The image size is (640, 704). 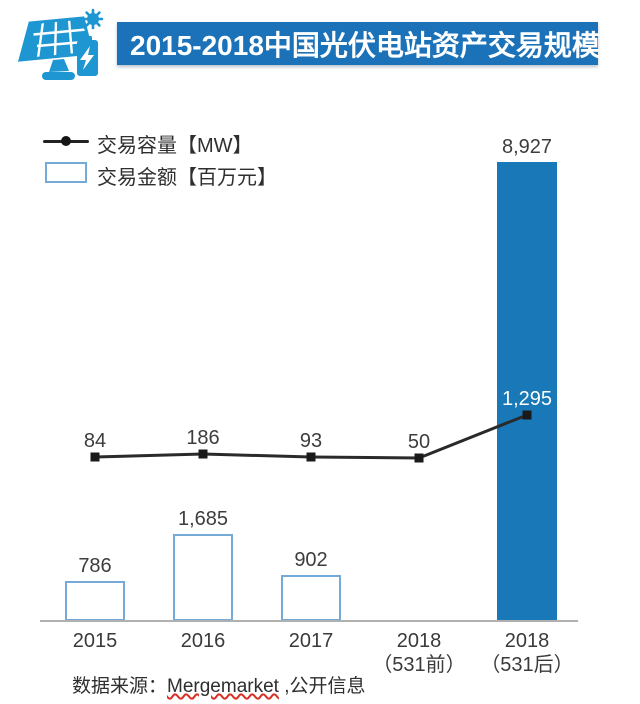 What do you see at coordinates (311, 441) in the screenshot?
I see `line-value-label: 93` at bounding box center [311, 441].